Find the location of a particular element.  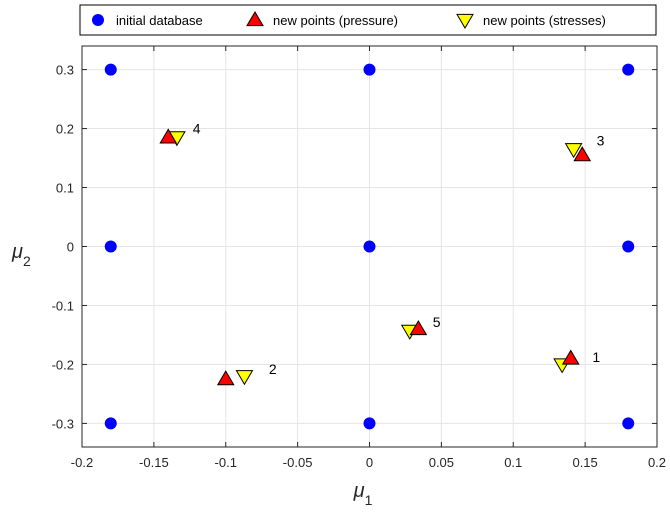

annotation-label: 1 is located at coordinates (596, 357).